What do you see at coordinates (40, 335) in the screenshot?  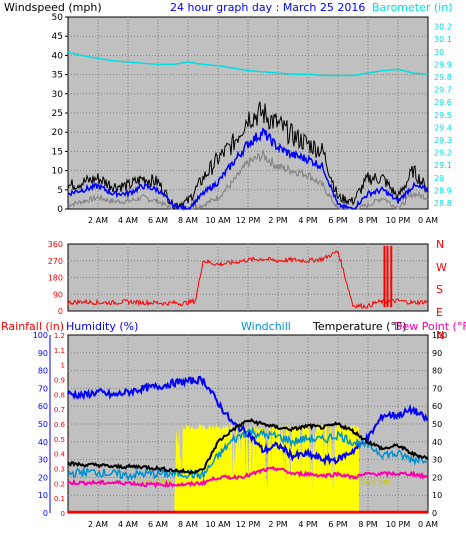 I see `humidity-tick-label: 100` at bounding box center [40, 335].